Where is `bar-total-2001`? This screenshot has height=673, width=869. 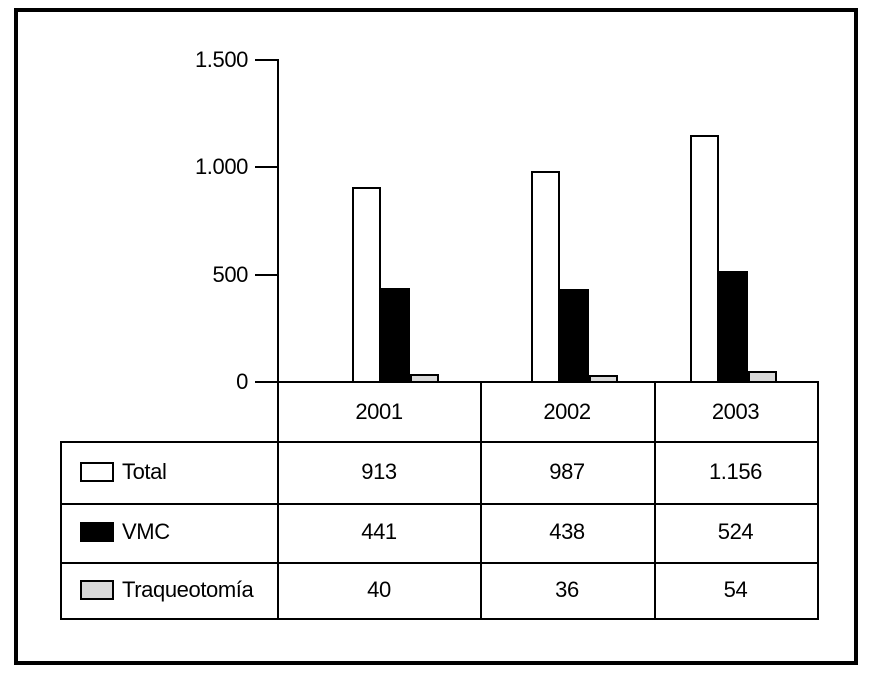
bar-total-2001 is located at coordinates (366, 285).